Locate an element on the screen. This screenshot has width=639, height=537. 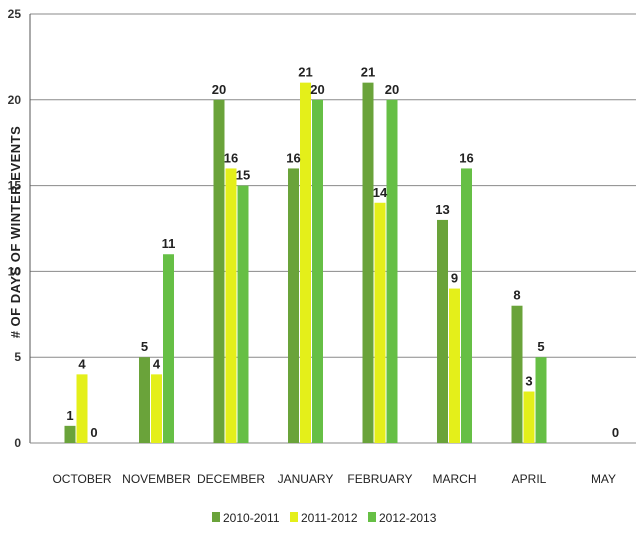
data-label: 8 is located at coordinates (516, 295).